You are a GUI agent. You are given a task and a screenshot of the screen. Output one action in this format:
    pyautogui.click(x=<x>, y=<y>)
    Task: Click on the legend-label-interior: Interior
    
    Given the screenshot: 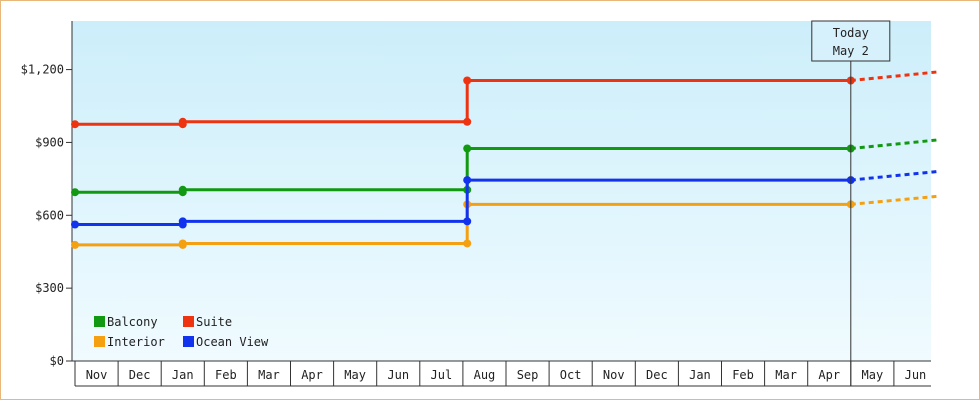 What is the action you would take?
    pyautogui.click(x=136, y=342)
    